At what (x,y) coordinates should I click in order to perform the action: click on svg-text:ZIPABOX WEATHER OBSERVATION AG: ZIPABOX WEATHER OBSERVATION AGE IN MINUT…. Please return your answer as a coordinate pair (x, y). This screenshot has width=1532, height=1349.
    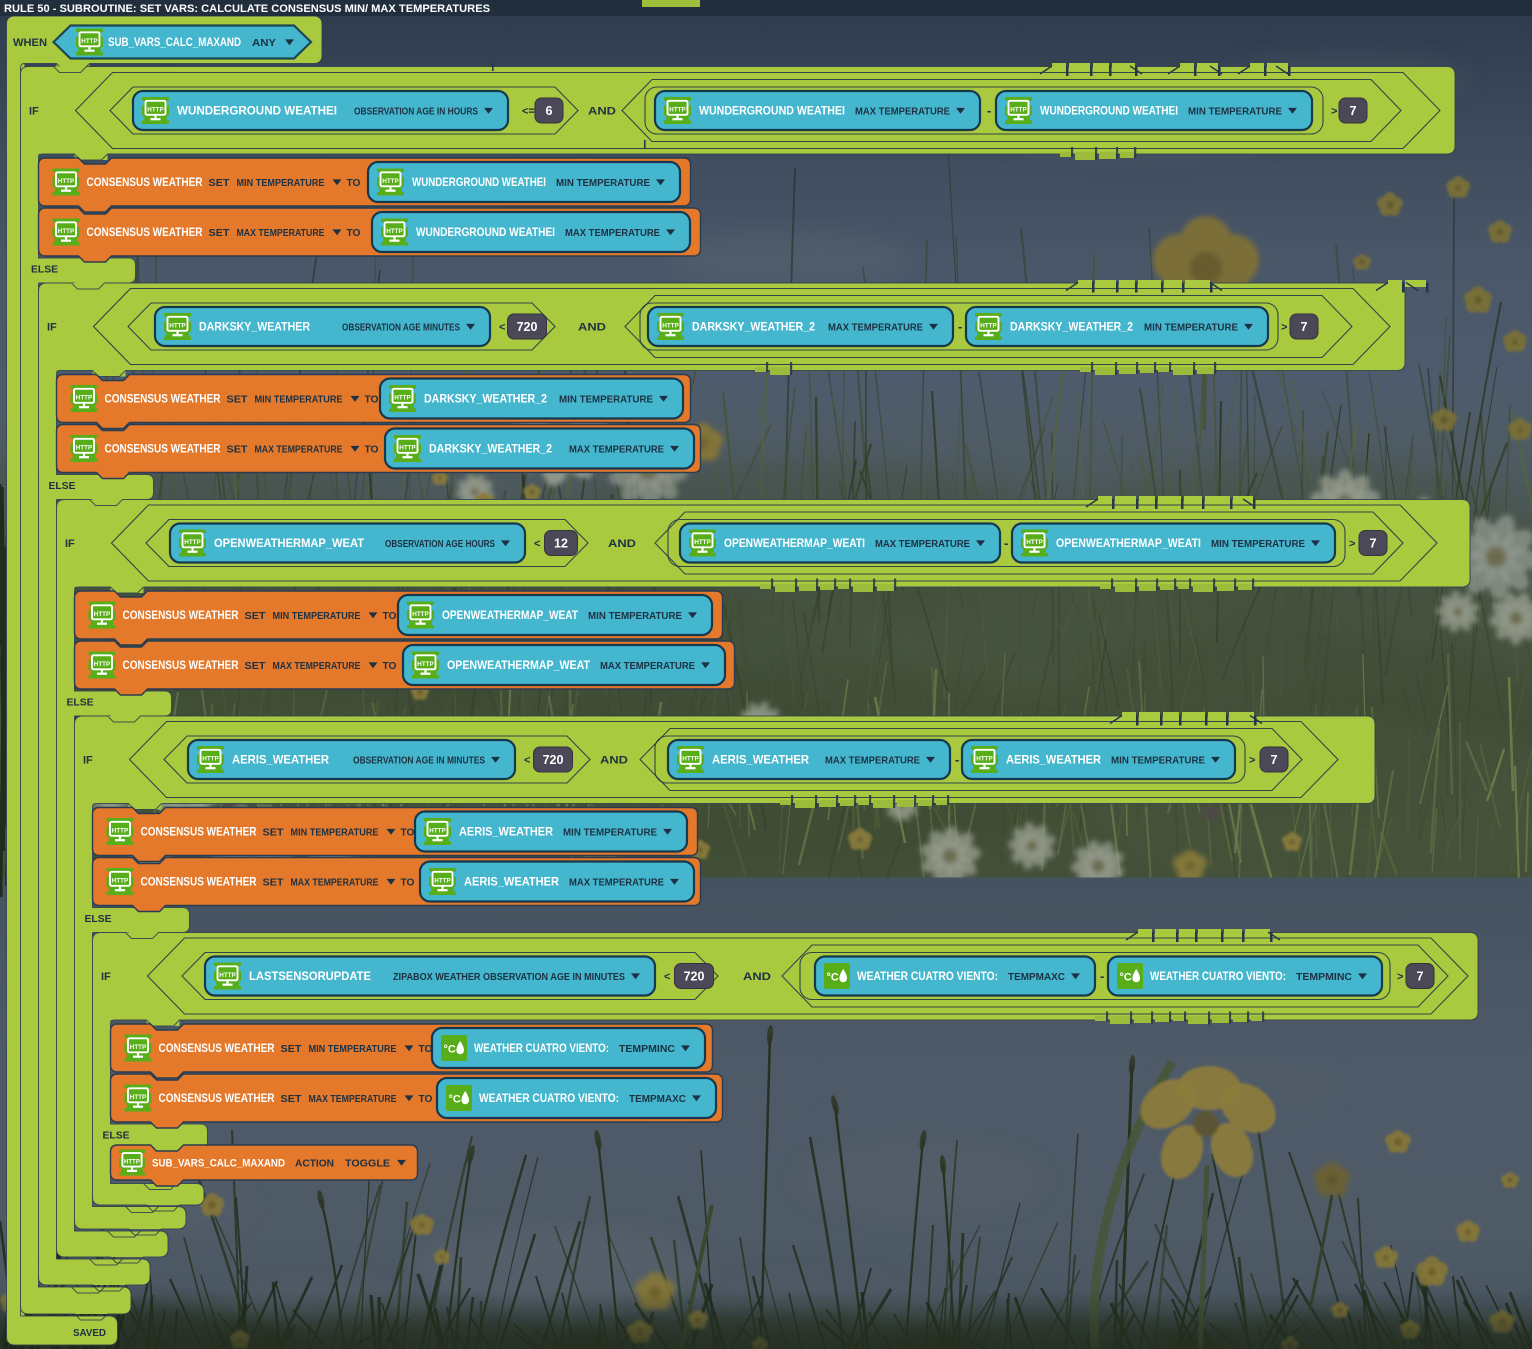
    Looking at the image, I should click on (509, 977).